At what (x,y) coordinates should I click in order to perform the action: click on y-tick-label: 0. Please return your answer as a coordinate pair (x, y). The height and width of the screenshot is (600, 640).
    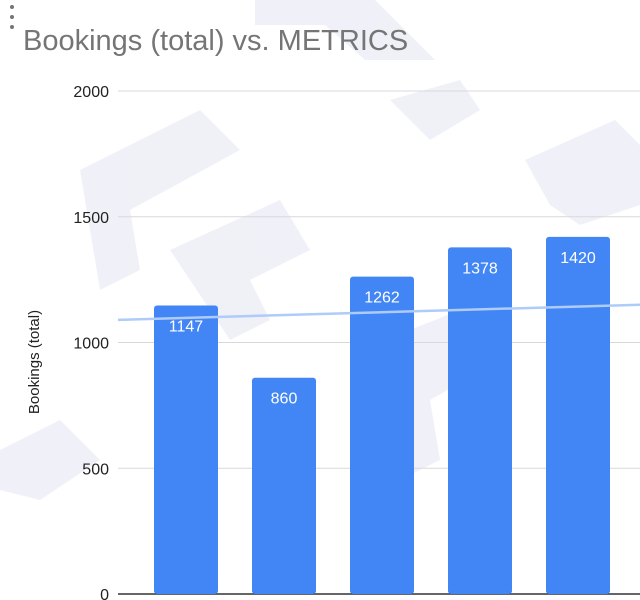
    Looking at the image, I should click on (104, 593).